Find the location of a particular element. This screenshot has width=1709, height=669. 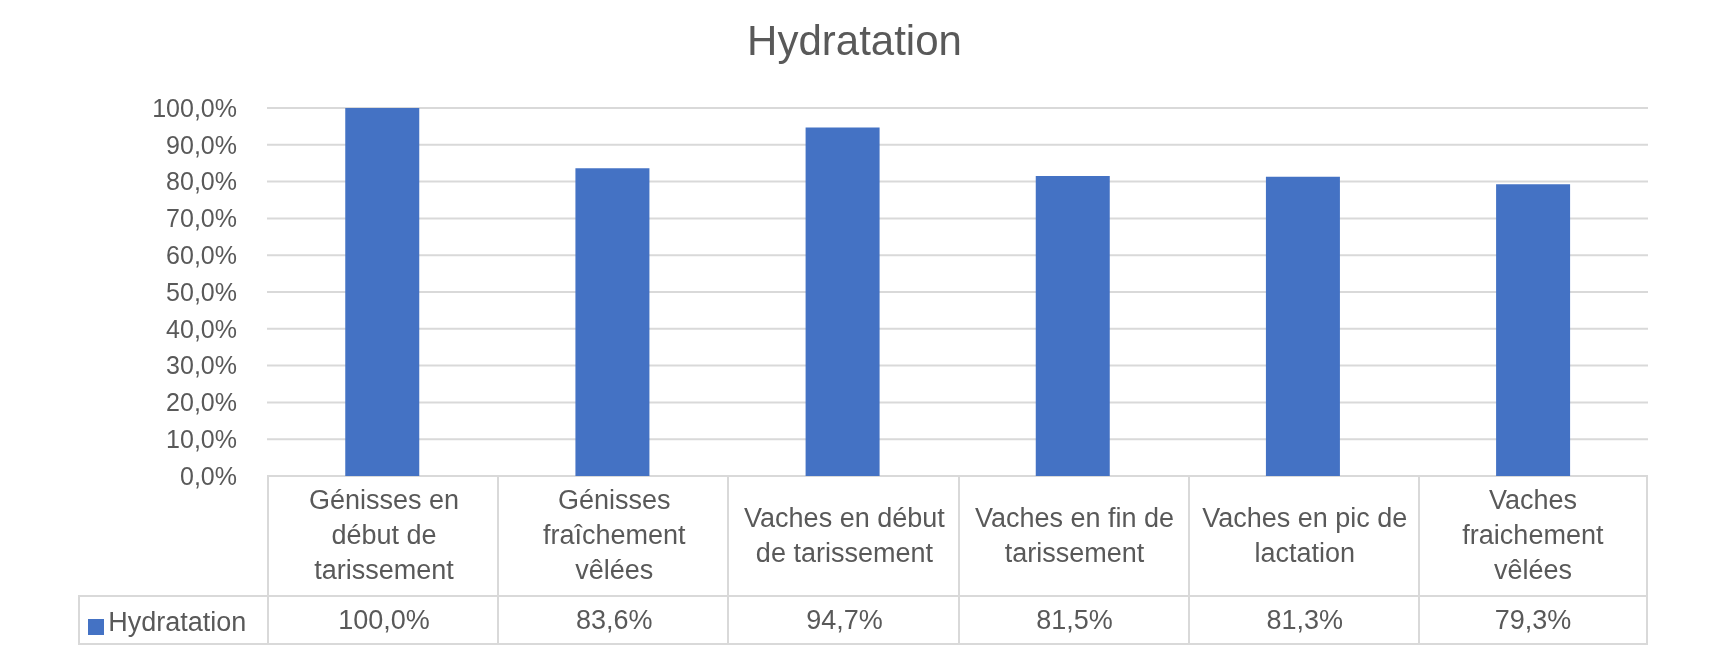

y-tick-label: 10,0% is located at coordinates (201, 439).